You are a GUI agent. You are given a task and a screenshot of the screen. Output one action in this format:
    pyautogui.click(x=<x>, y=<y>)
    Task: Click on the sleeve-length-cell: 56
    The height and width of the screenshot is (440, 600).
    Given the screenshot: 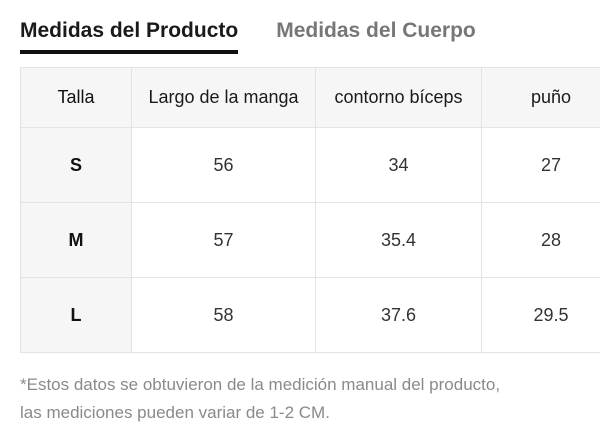 What is the action you would take?
    pyautogui.click(x=223, y=165)
    